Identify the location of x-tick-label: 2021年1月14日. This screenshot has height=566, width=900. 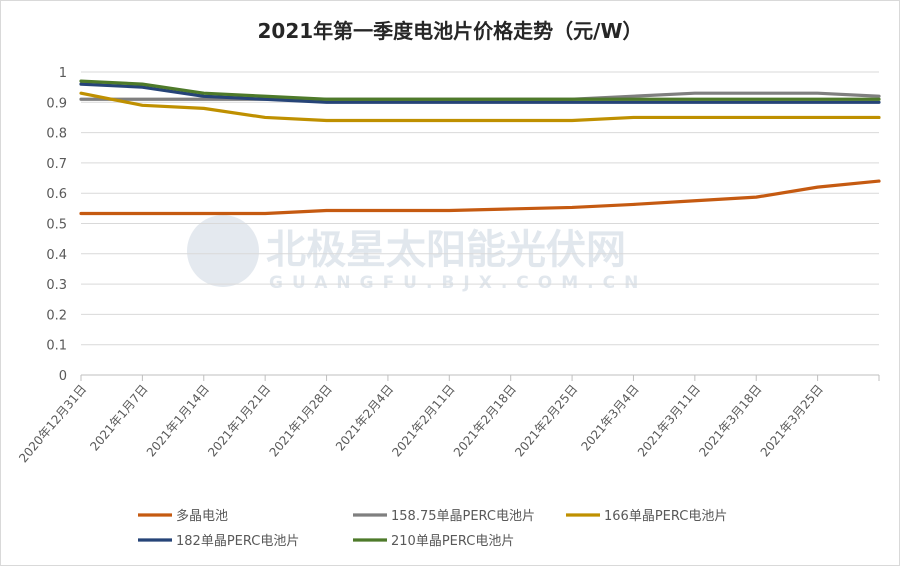
(178, 421).